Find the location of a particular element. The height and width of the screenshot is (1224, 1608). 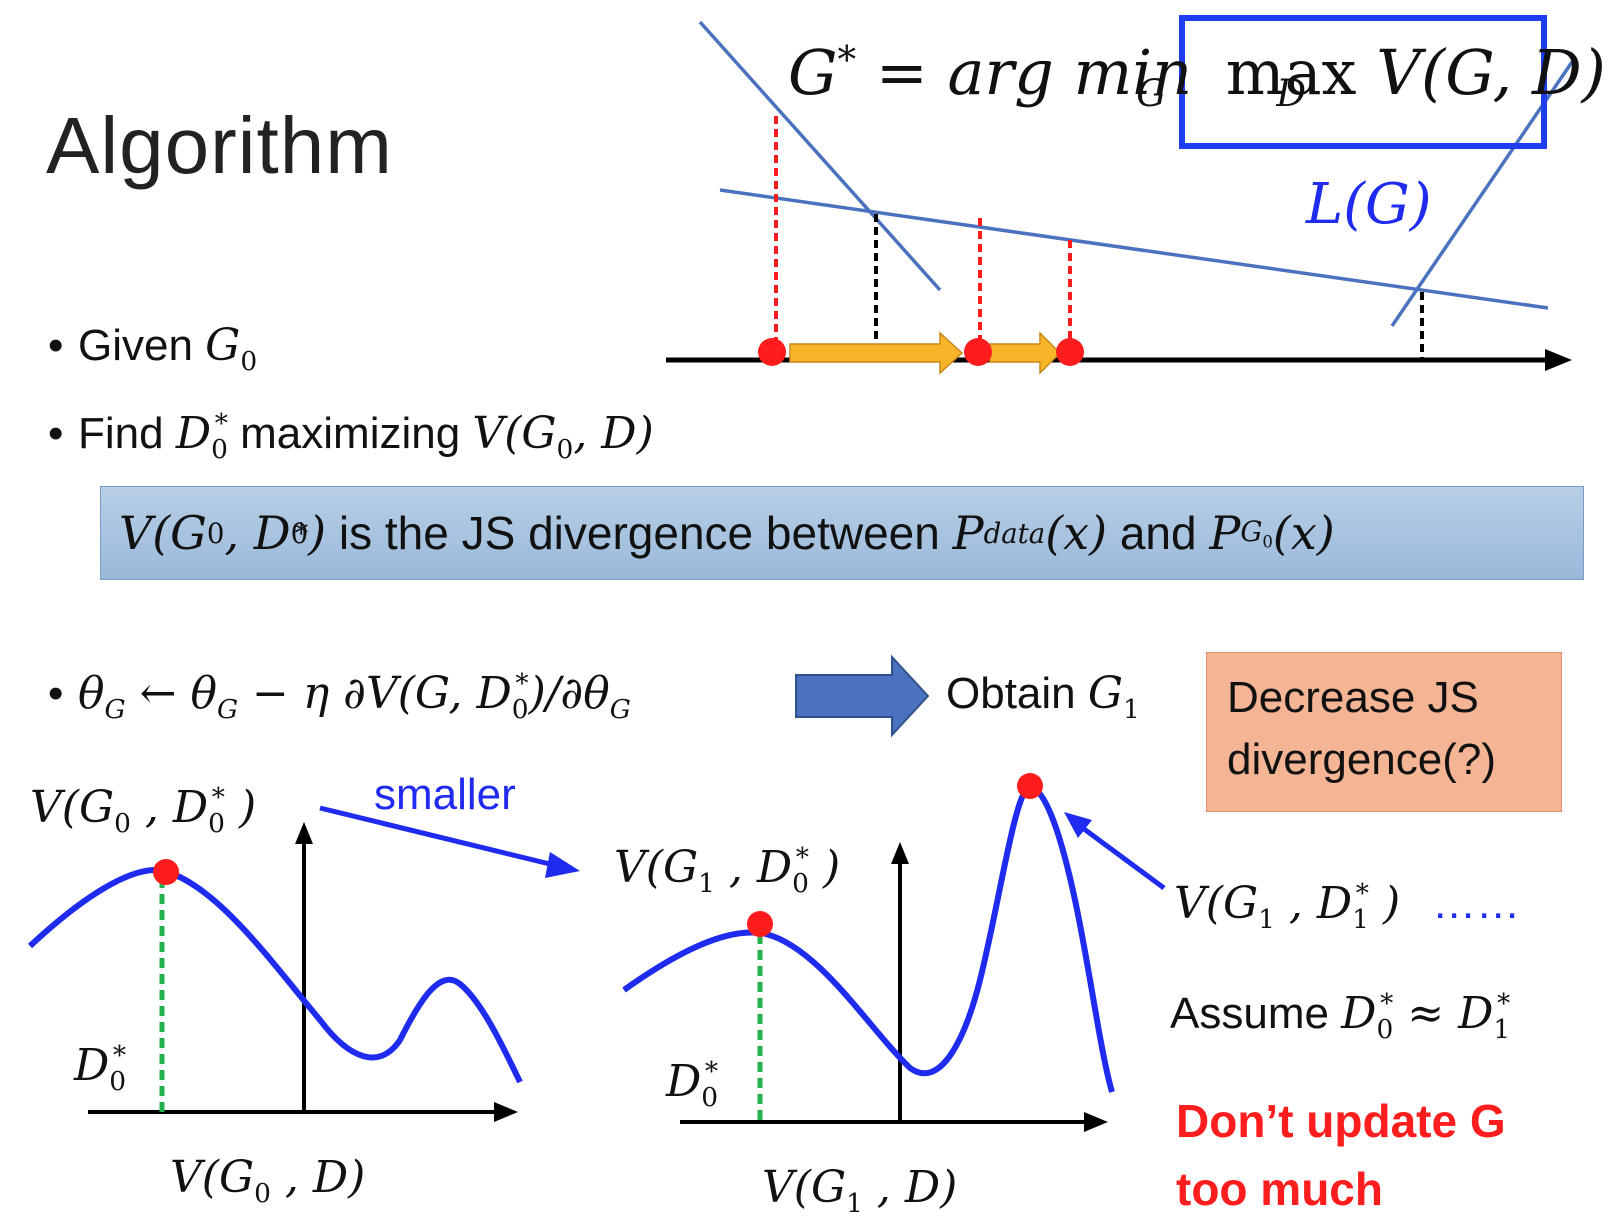

update-d-sub: 0 is located at coordinates (520, 709).